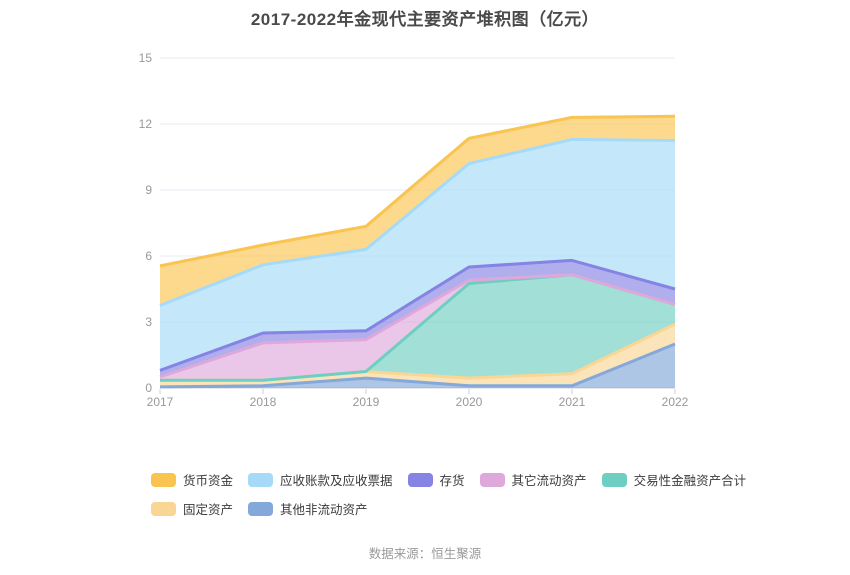 This screenshot has height=575, width=850. I want to click on legend-swatch-monetary-funds, so click(163, 479).